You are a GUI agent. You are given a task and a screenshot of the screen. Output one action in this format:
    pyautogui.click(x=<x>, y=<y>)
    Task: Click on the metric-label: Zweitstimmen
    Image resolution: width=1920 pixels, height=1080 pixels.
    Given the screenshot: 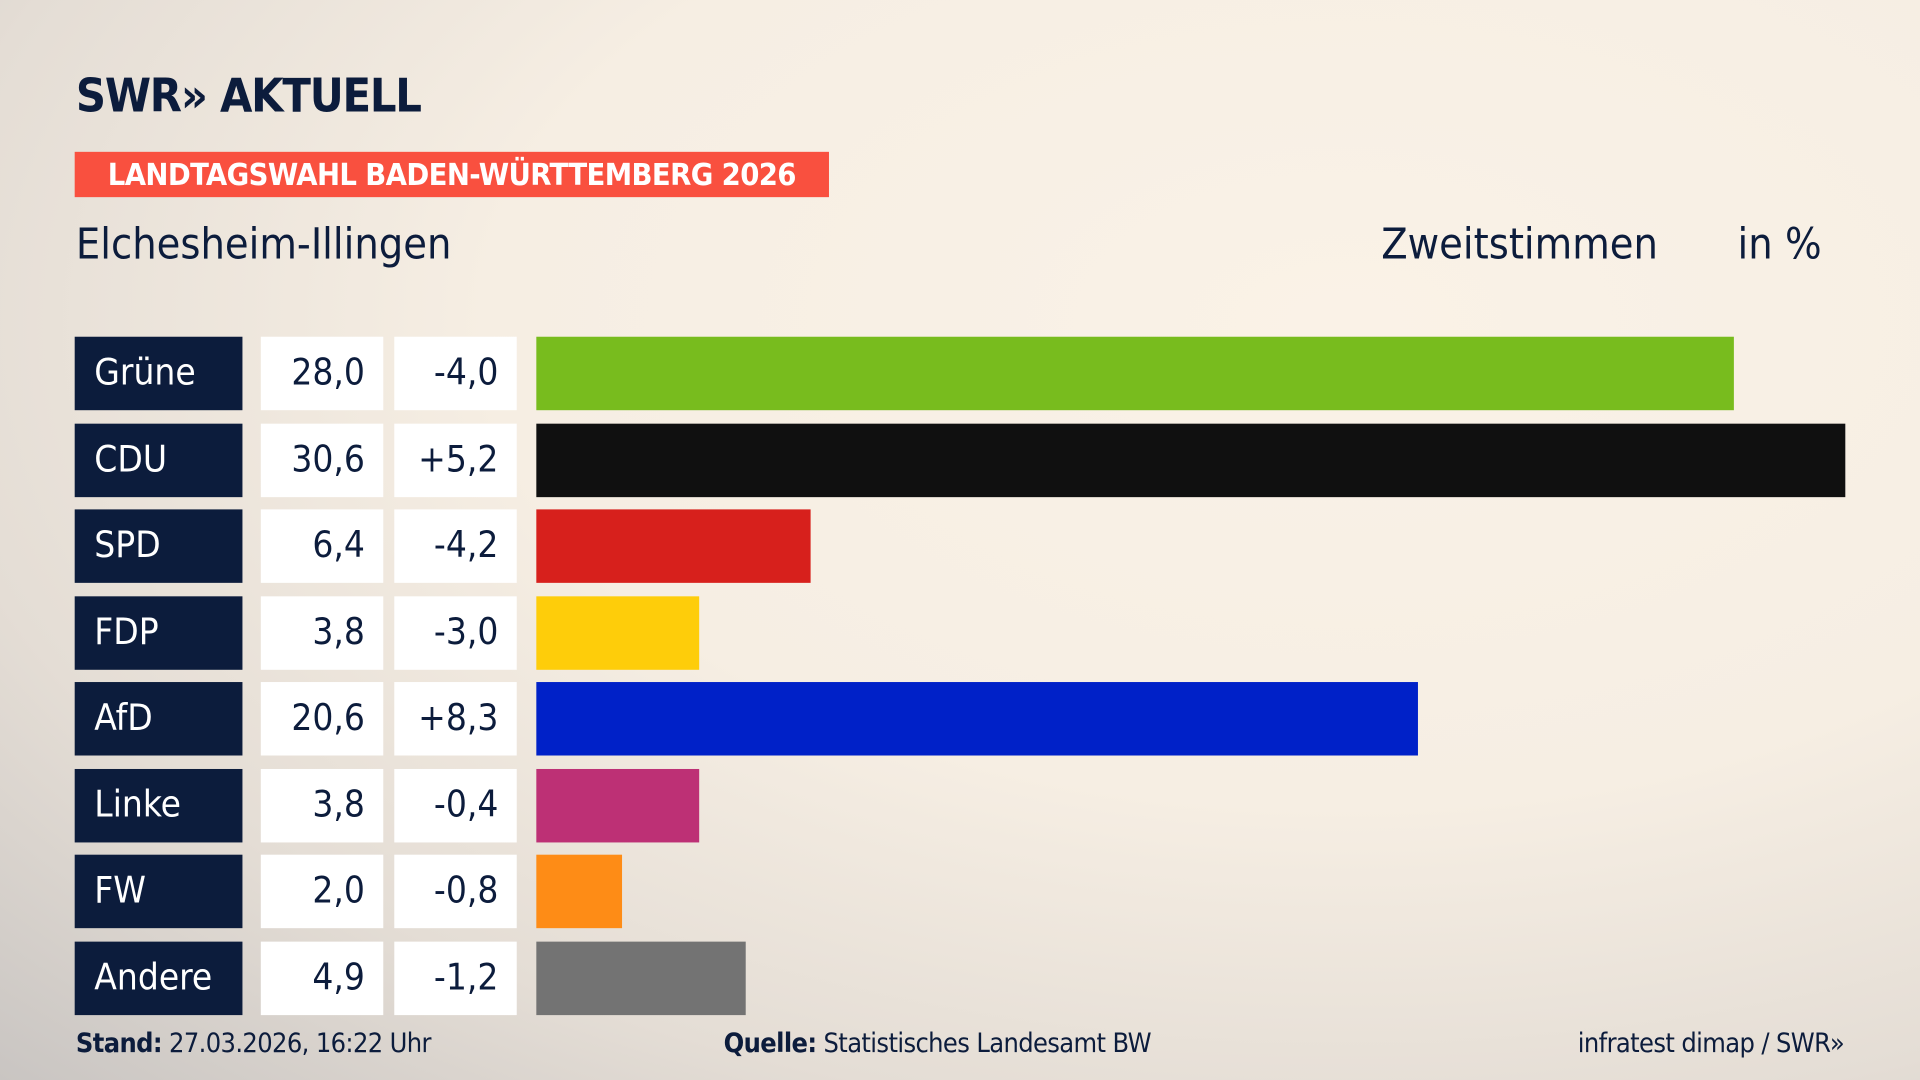 What is the action you would take?
    pyautogui.click(x=1519, y=245)
    